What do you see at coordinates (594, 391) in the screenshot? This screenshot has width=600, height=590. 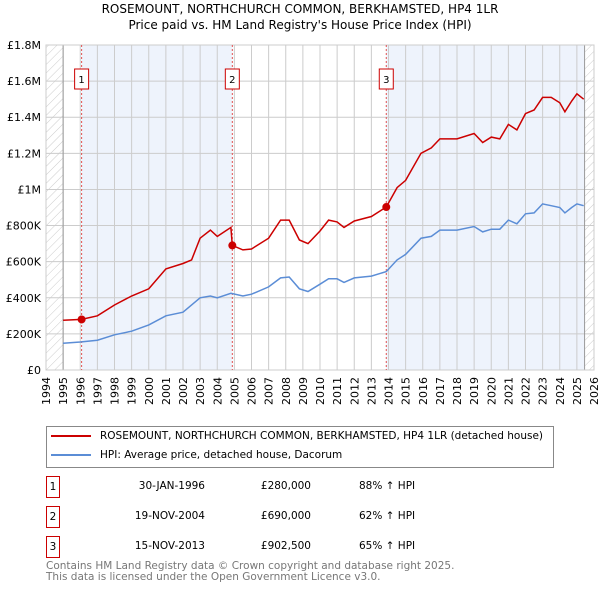 I see `x-tick-label: 2026` at bounding box center [594, 391].